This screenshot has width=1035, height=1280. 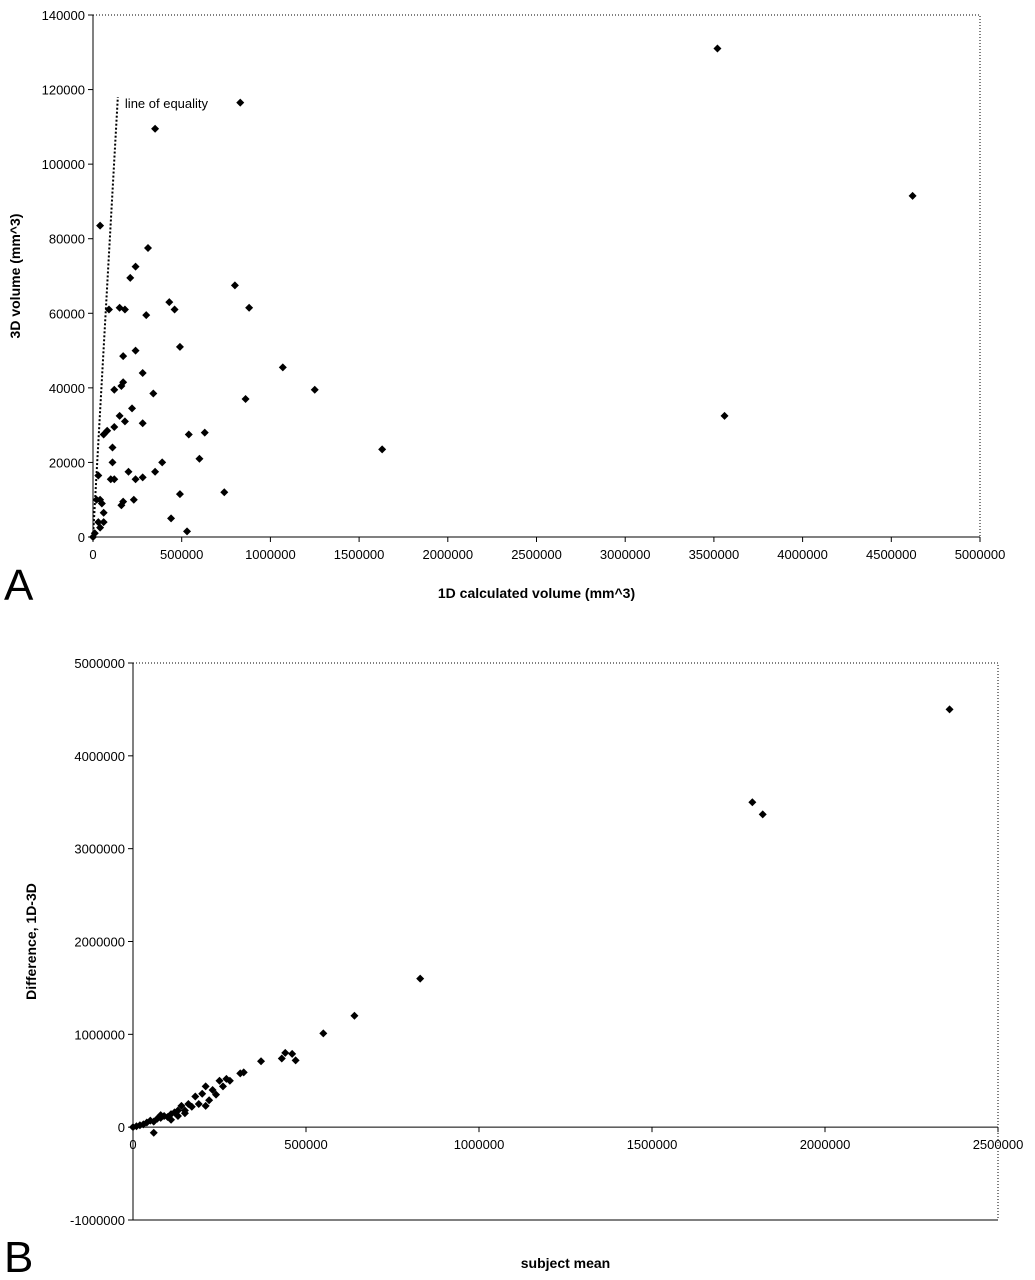 What do you see at coordinates (67, 462) in the screenshot?
I see `a-y-tick-label: 20000` at bounding box center [67, 462].